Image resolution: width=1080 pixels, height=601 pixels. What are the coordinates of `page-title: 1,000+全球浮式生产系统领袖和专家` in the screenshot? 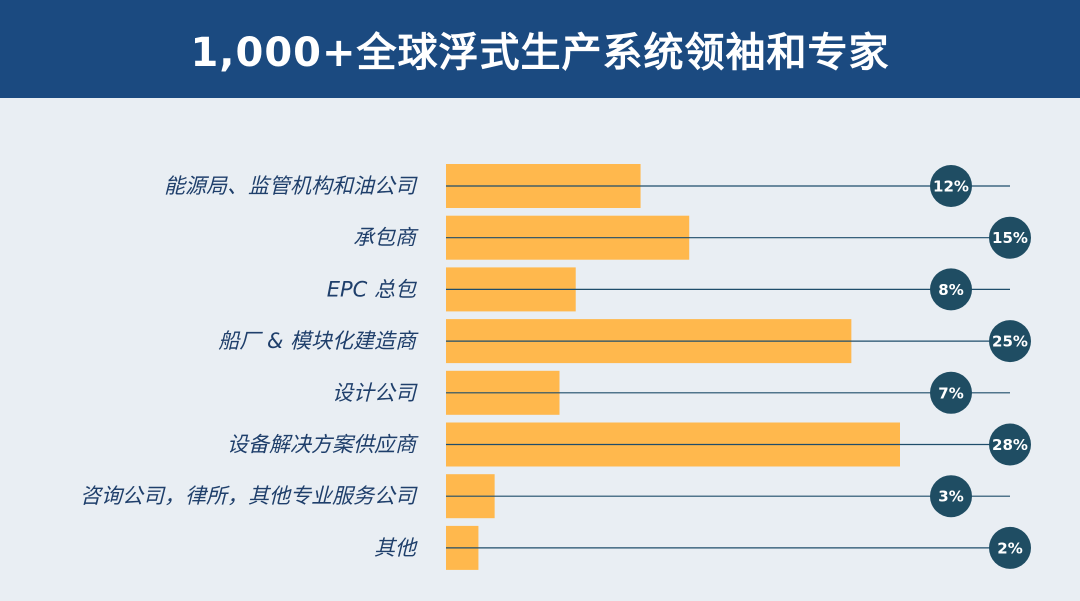 It's located at (540, 53).